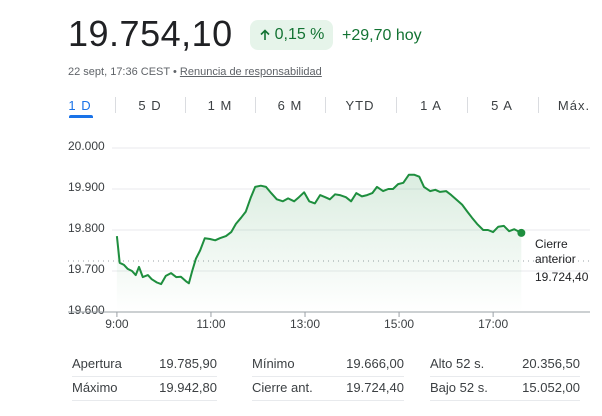 The image size is (602, 416). Describe the element at coordinates (399, 324) in the screenshot. I see `x-tick-label: 15:00` at that location.